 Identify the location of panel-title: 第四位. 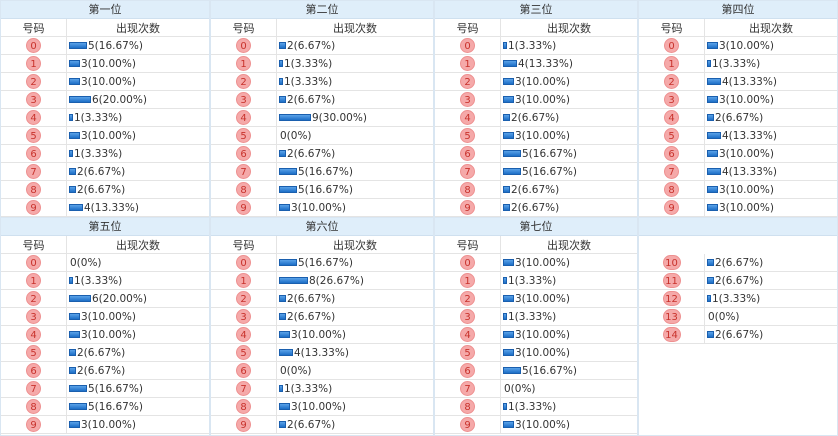
(738, 10).